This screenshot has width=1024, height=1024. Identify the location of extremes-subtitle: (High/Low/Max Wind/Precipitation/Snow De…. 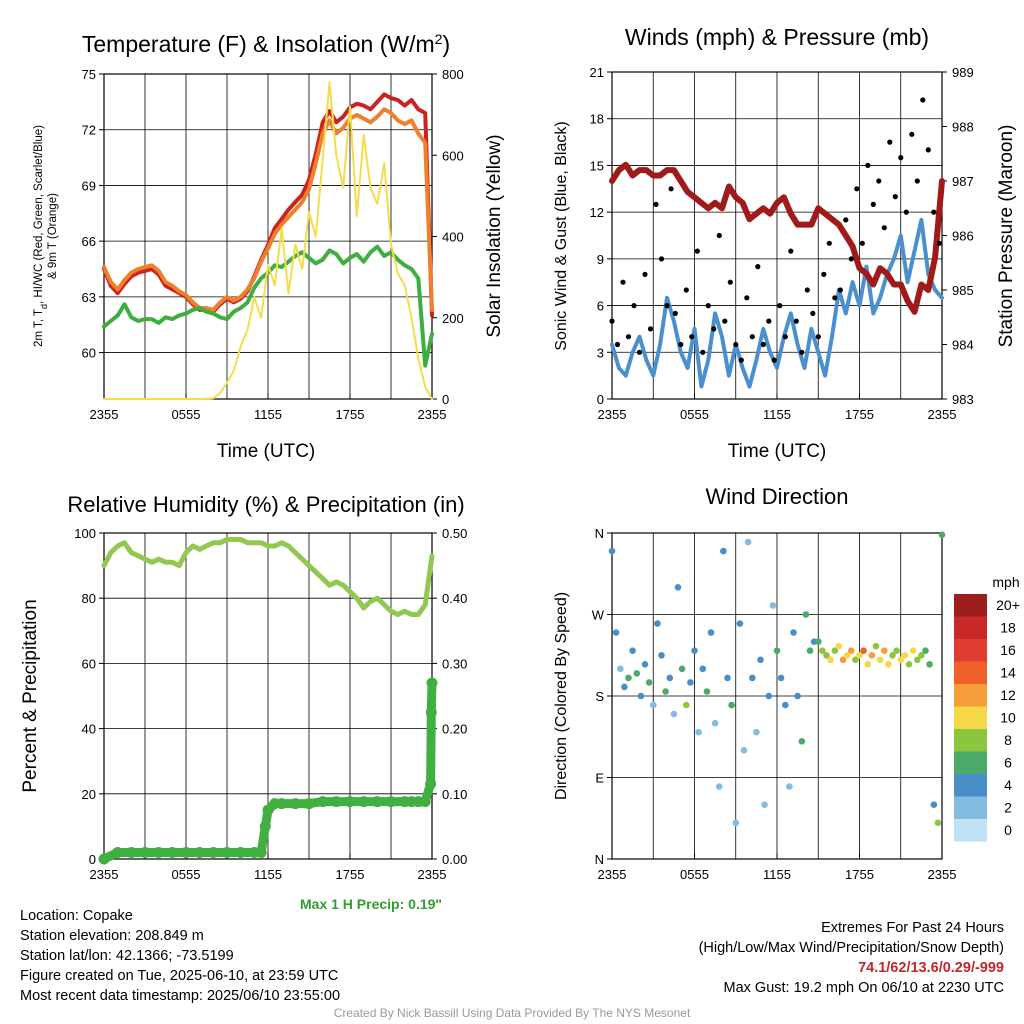
(851, 948).